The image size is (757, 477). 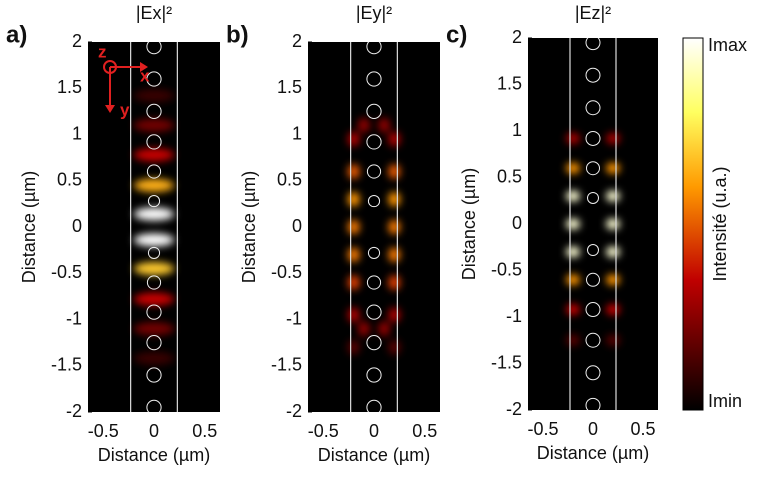 What do you see at coordinates (727, 45) in the screenshot?
I see `colorbar-max: Imax` at bounding box center [727, 45].